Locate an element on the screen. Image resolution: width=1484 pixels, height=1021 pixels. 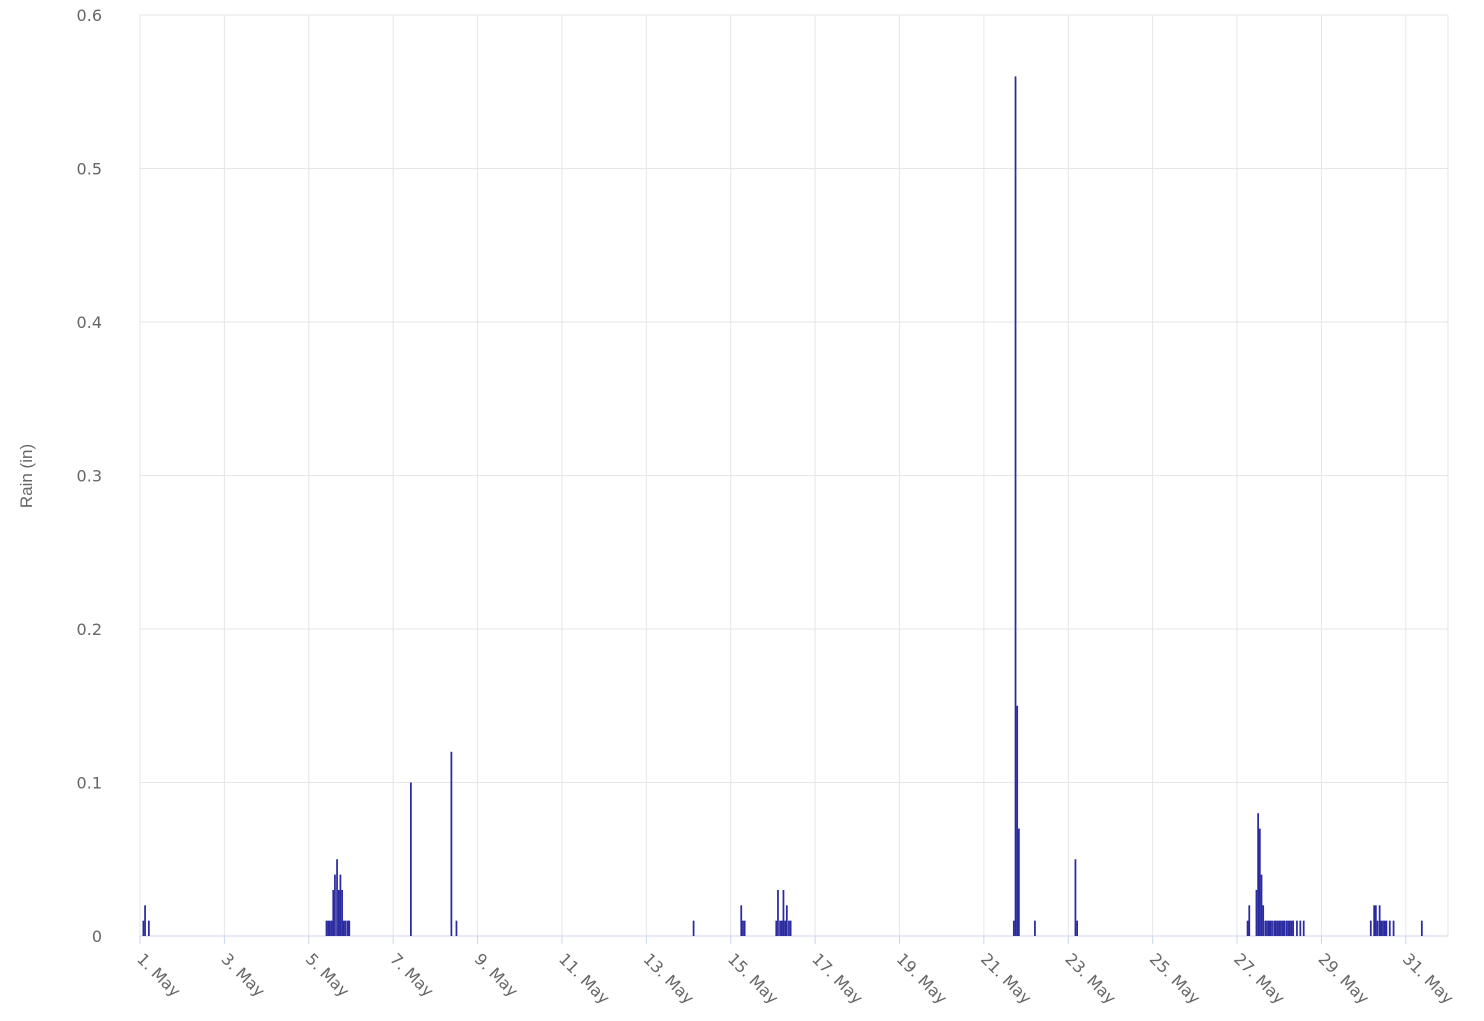
x-tick-label: 9. May is located at coordinates (496, 974).